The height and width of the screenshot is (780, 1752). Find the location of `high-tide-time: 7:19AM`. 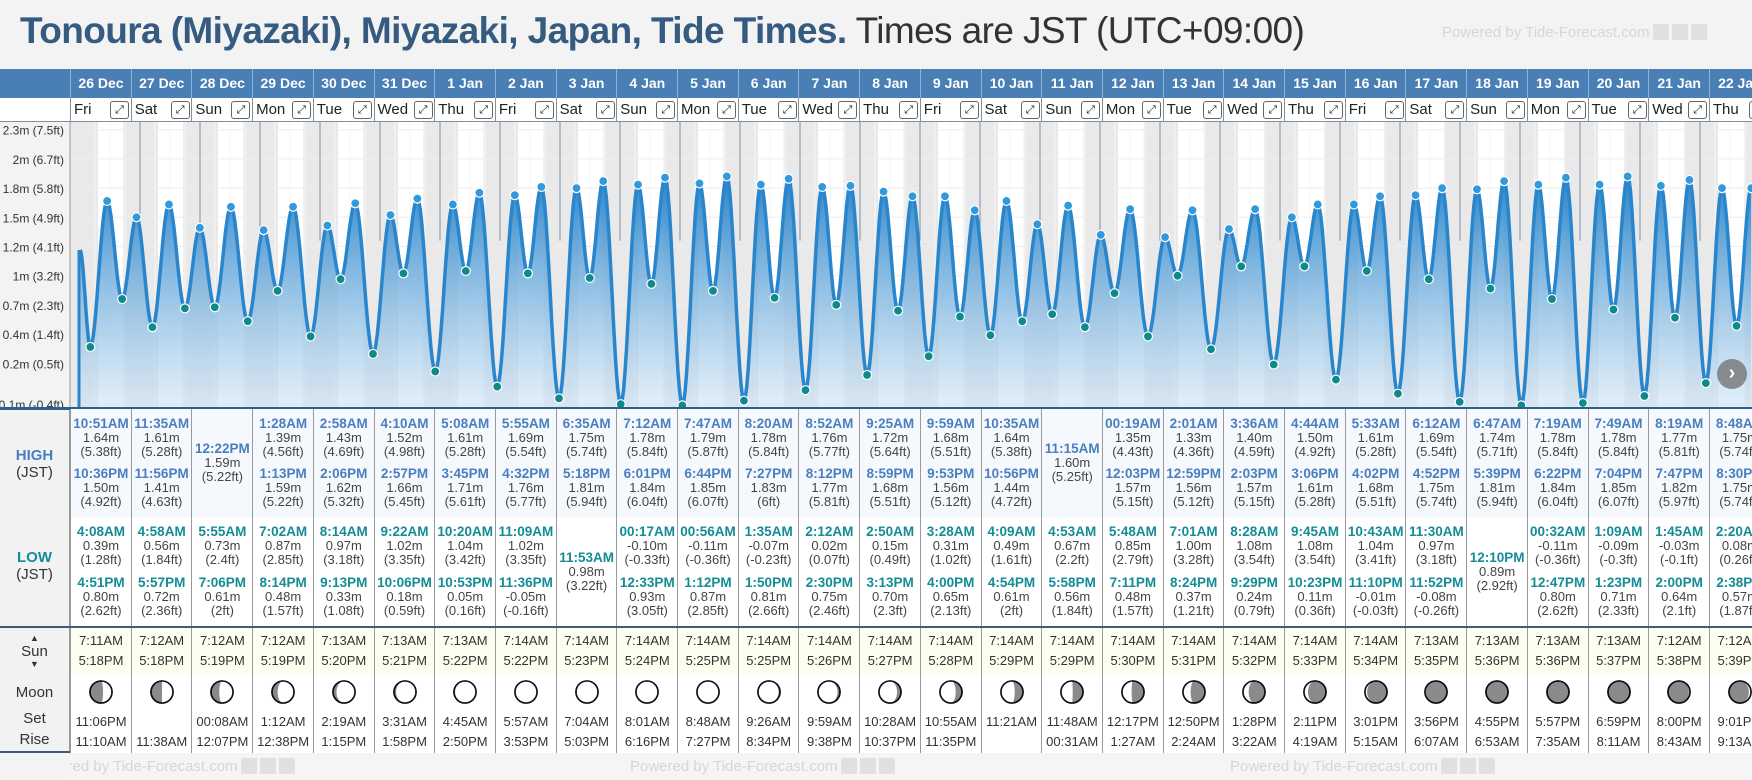

high-tide-time: 7:19AM is located at coordinates (1557, 423).